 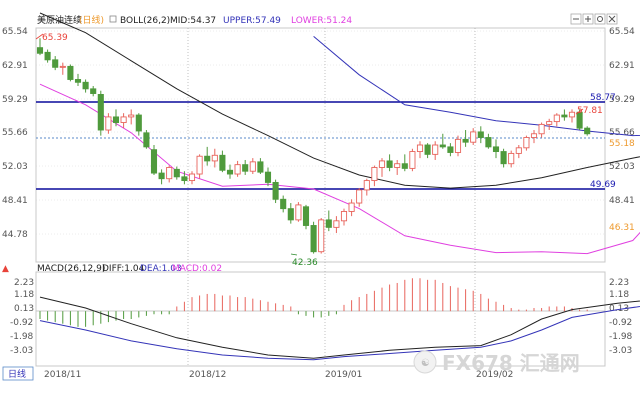 I want to click on increase-icon, so click(x=588, y=19).